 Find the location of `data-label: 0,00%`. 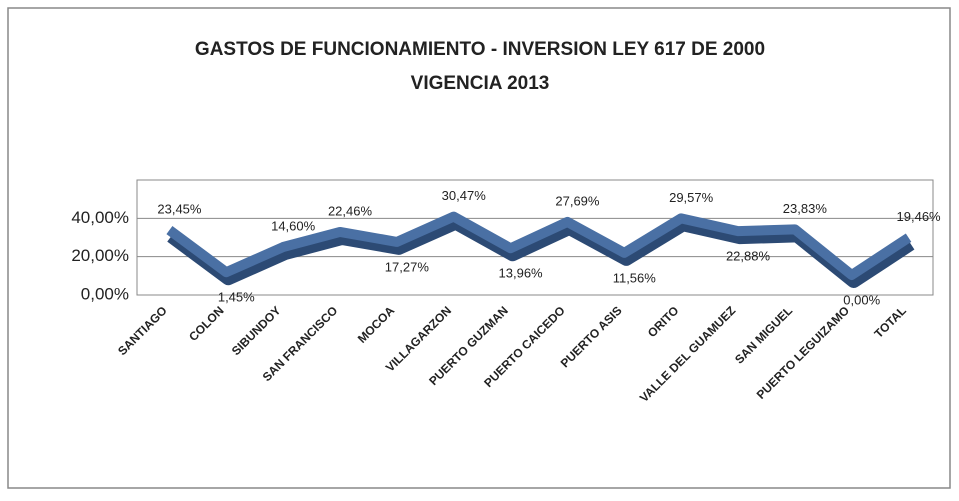

data-label: 0,00% is located at coordinates (861, 299).